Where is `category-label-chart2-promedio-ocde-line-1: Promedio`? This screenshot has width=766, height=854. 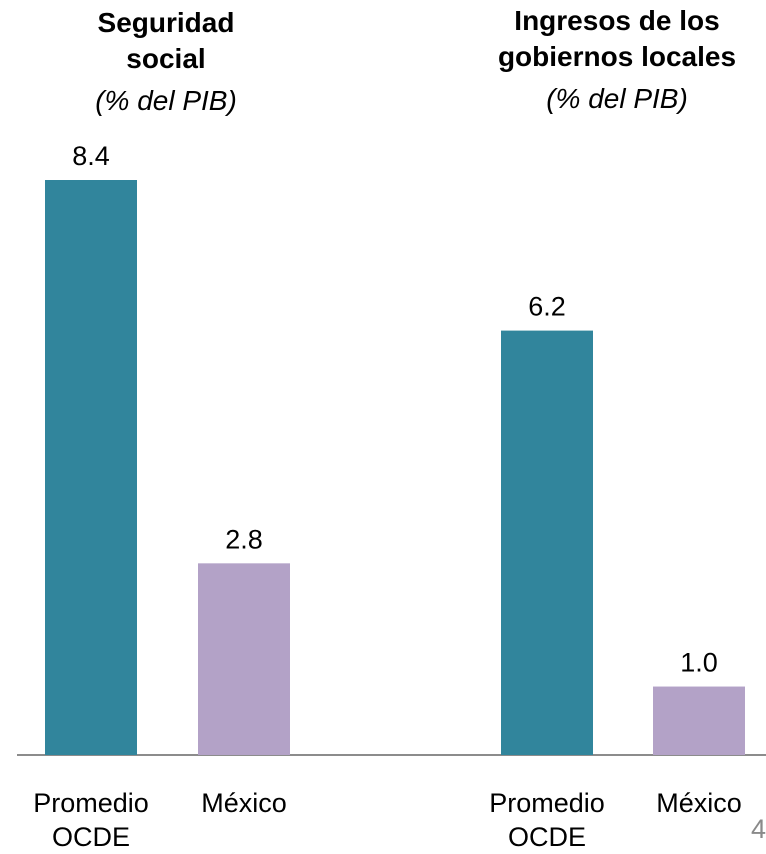 category-label-chart2-promedio-ocde-line-1: Promedio is located at coordinates (547, 803).